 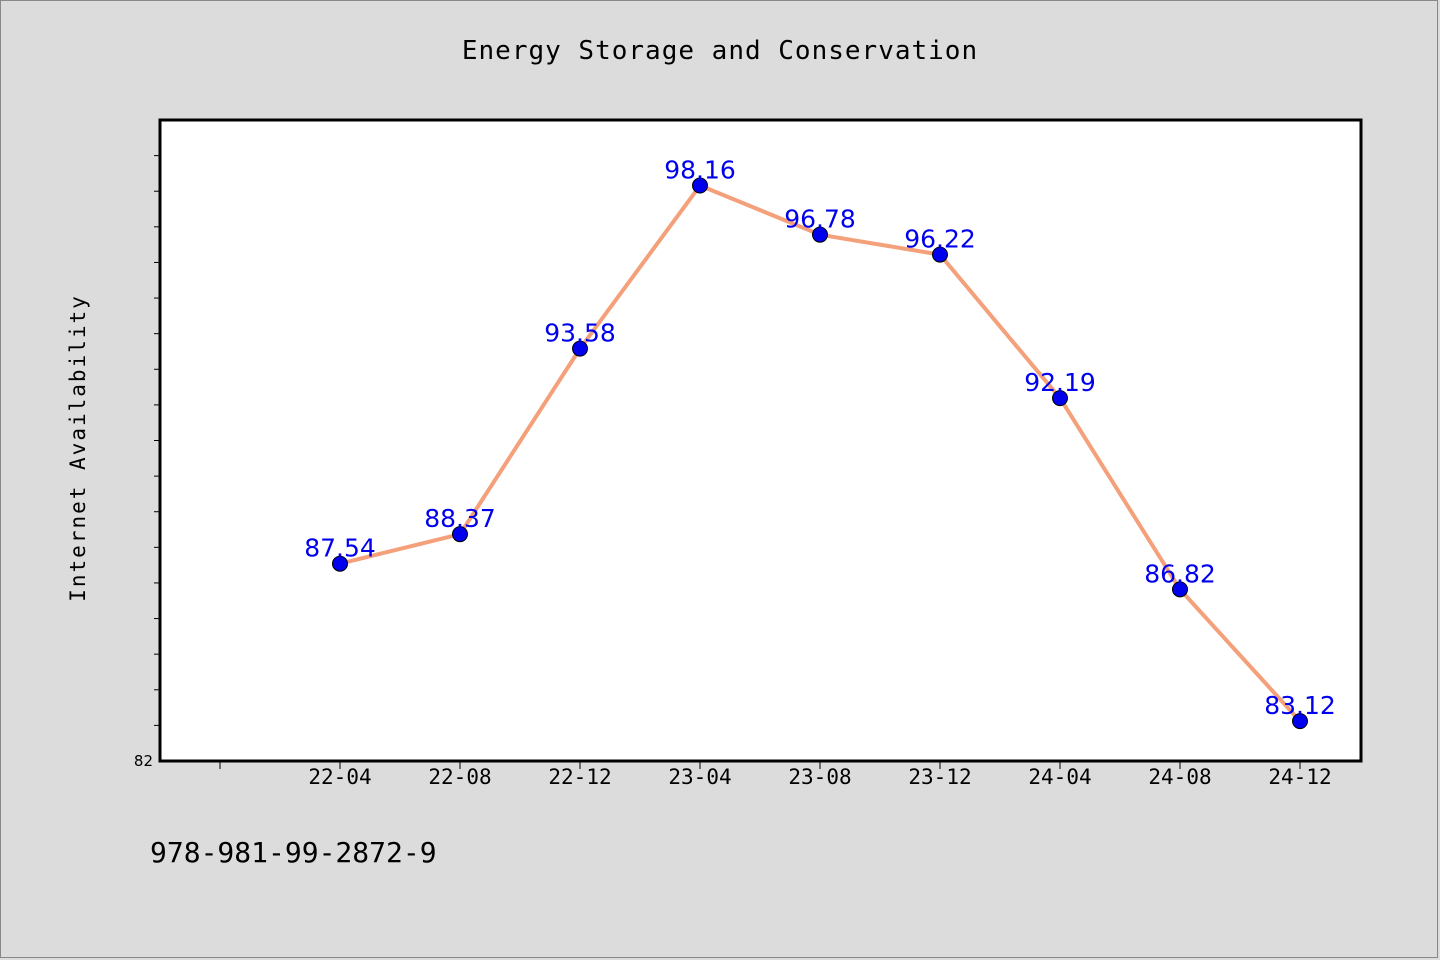 What do you see at coordinates (699, 777) in the screenshot?
I see `x-tick-label: 23-04` at bounding box center [699, 777].